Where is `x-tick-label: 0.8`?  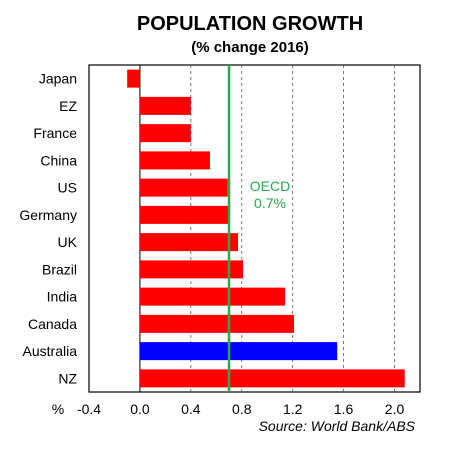
x-tick-label: 0.8 is located at coordinates (242, 409).